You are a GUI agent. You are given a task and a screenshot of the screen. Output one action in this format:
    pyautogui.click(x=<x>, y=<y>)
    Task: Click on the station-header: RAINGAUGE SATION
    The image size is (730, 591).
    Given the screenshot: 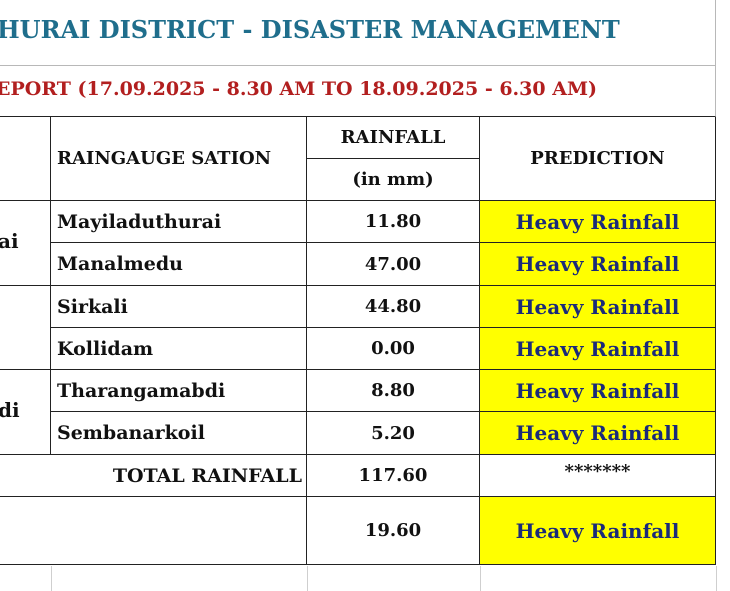 What is the action you would take?
    pyautogui.click(x=179, y=159)
    